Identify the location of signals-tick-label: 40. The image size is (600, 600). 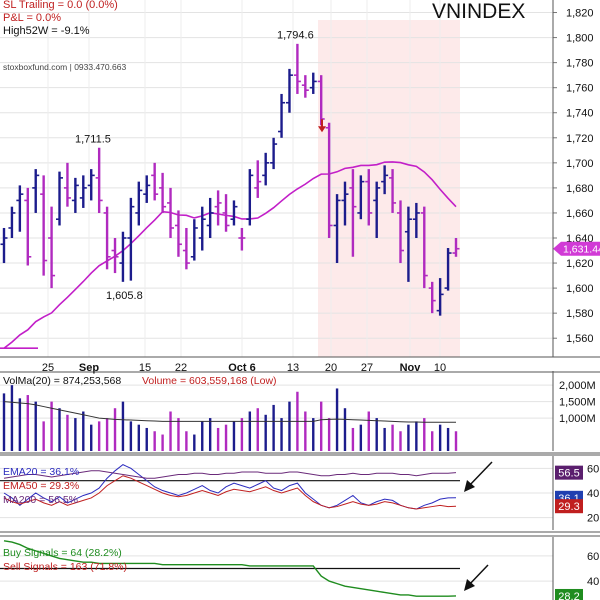
(593, 582).